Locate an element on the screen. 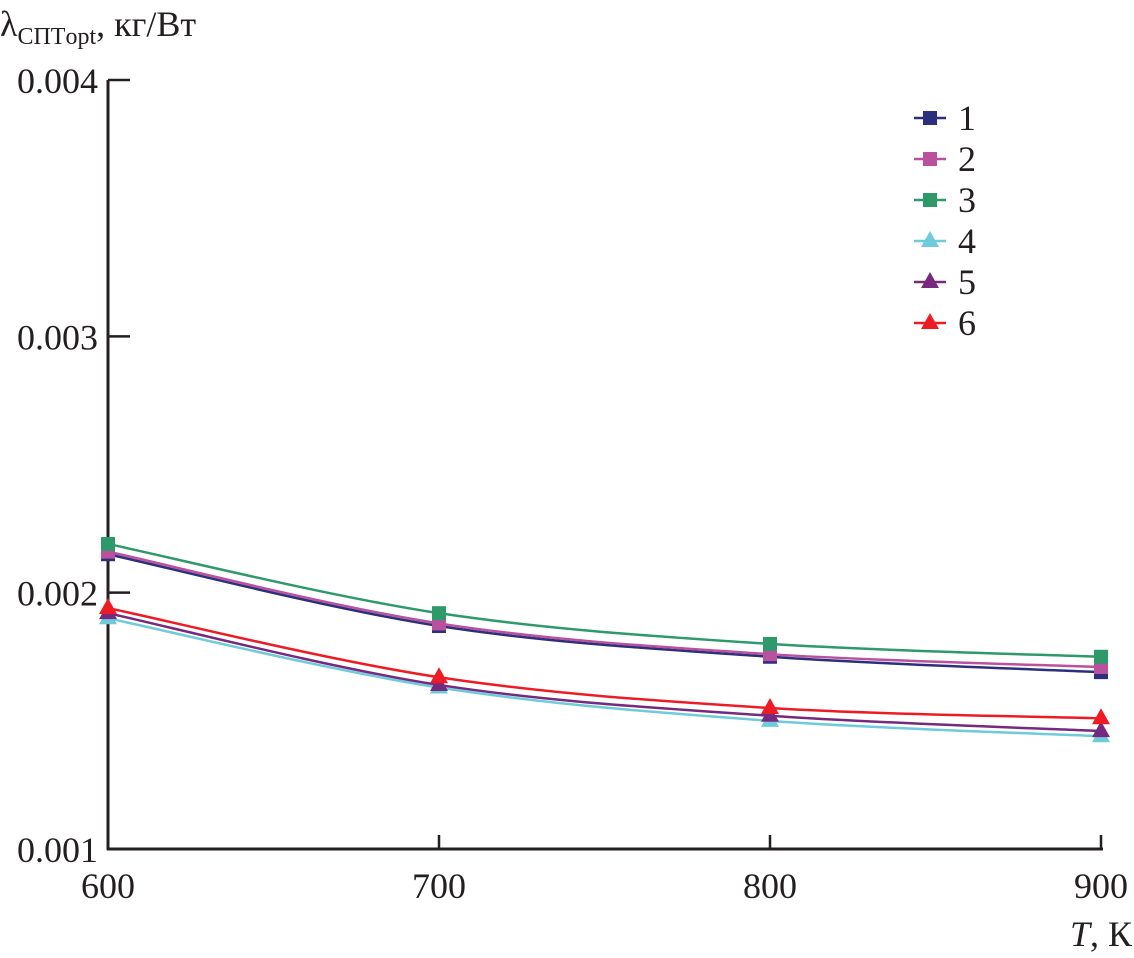  x-tick-label: 900 is located at coordinates (1101, 886).